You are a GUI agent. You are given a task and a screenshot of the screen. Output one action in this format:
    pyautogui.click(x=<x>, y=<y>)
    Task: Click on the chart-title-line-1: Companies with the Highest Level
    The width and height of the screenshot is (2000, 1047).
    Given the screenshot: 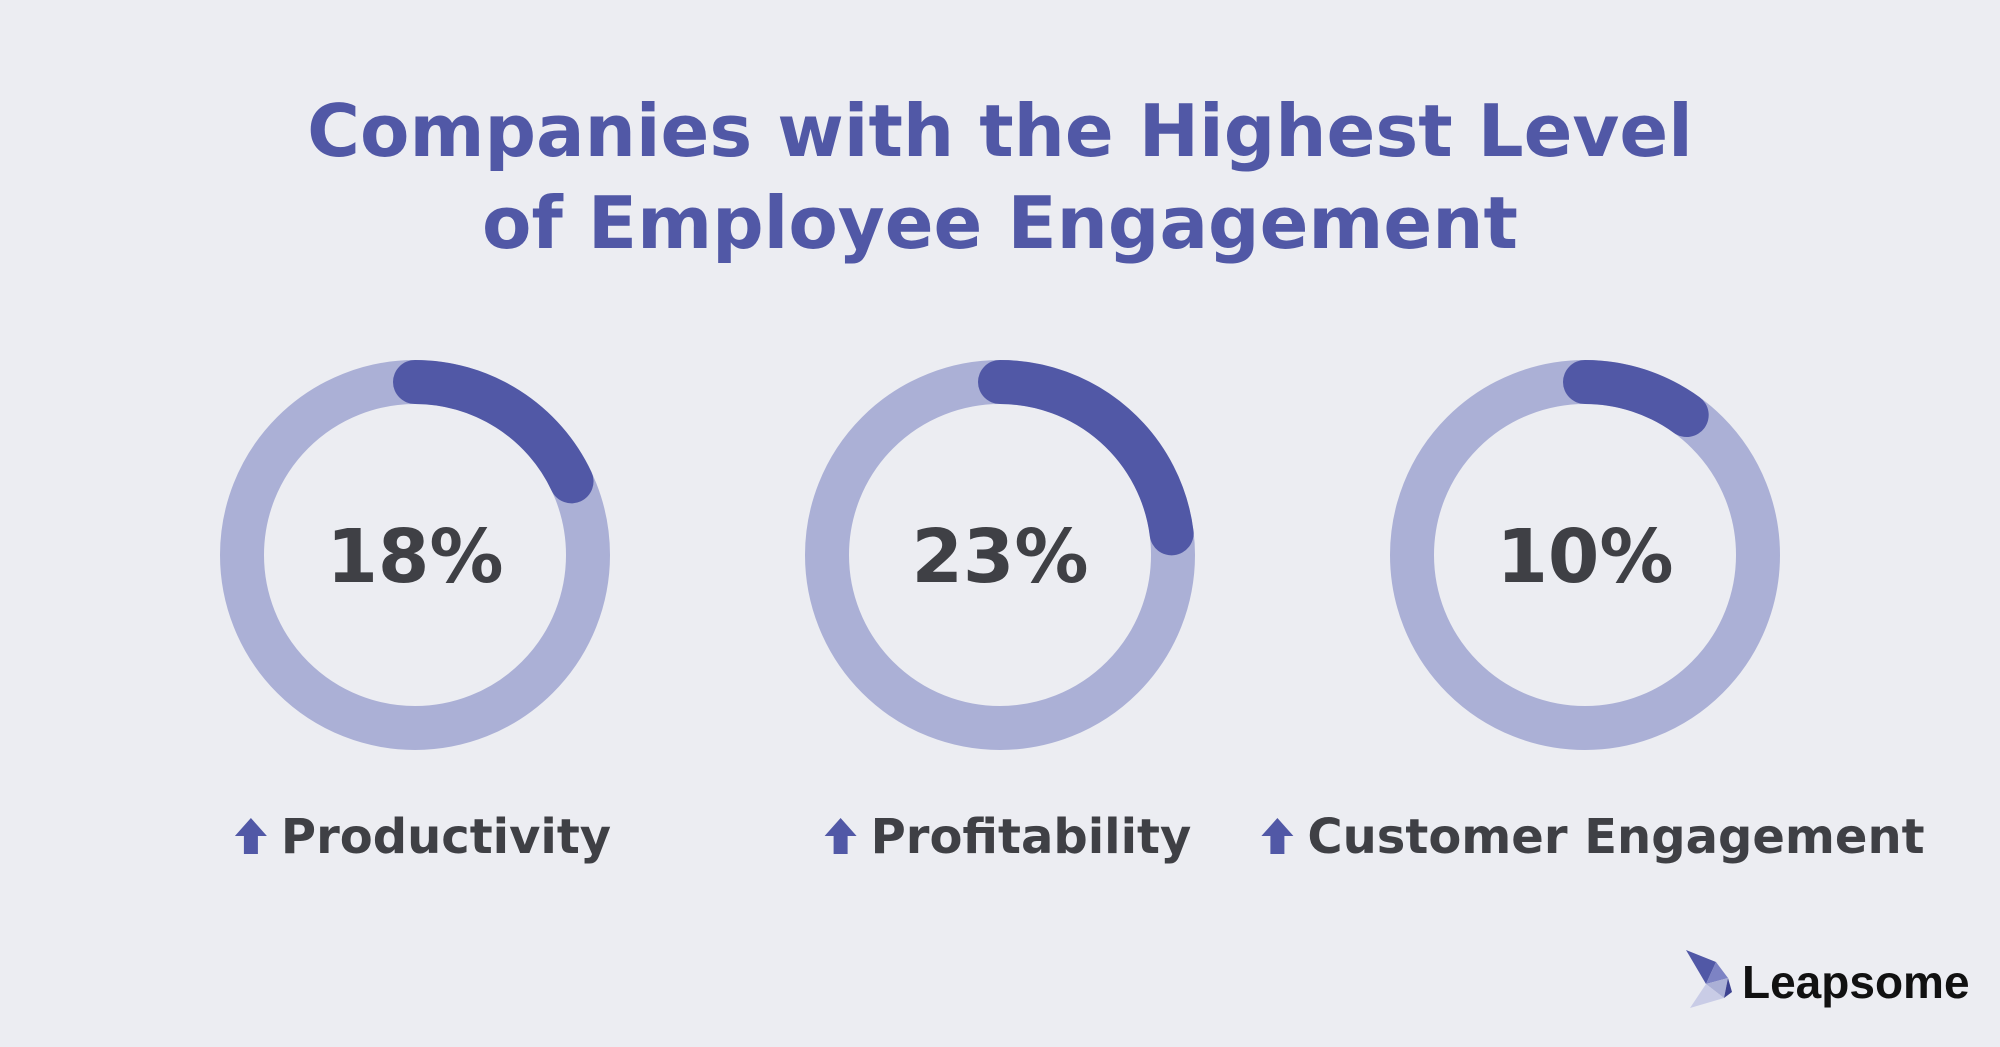 What is the action you would take?
    pyautogui.click(x=1000, y=131)
    